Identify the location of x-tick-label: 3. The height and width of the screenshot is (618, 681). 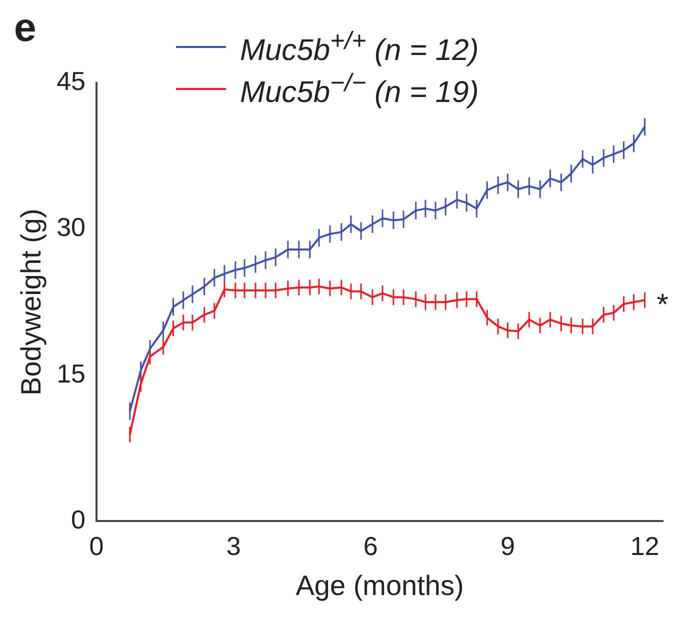
(233, 545).